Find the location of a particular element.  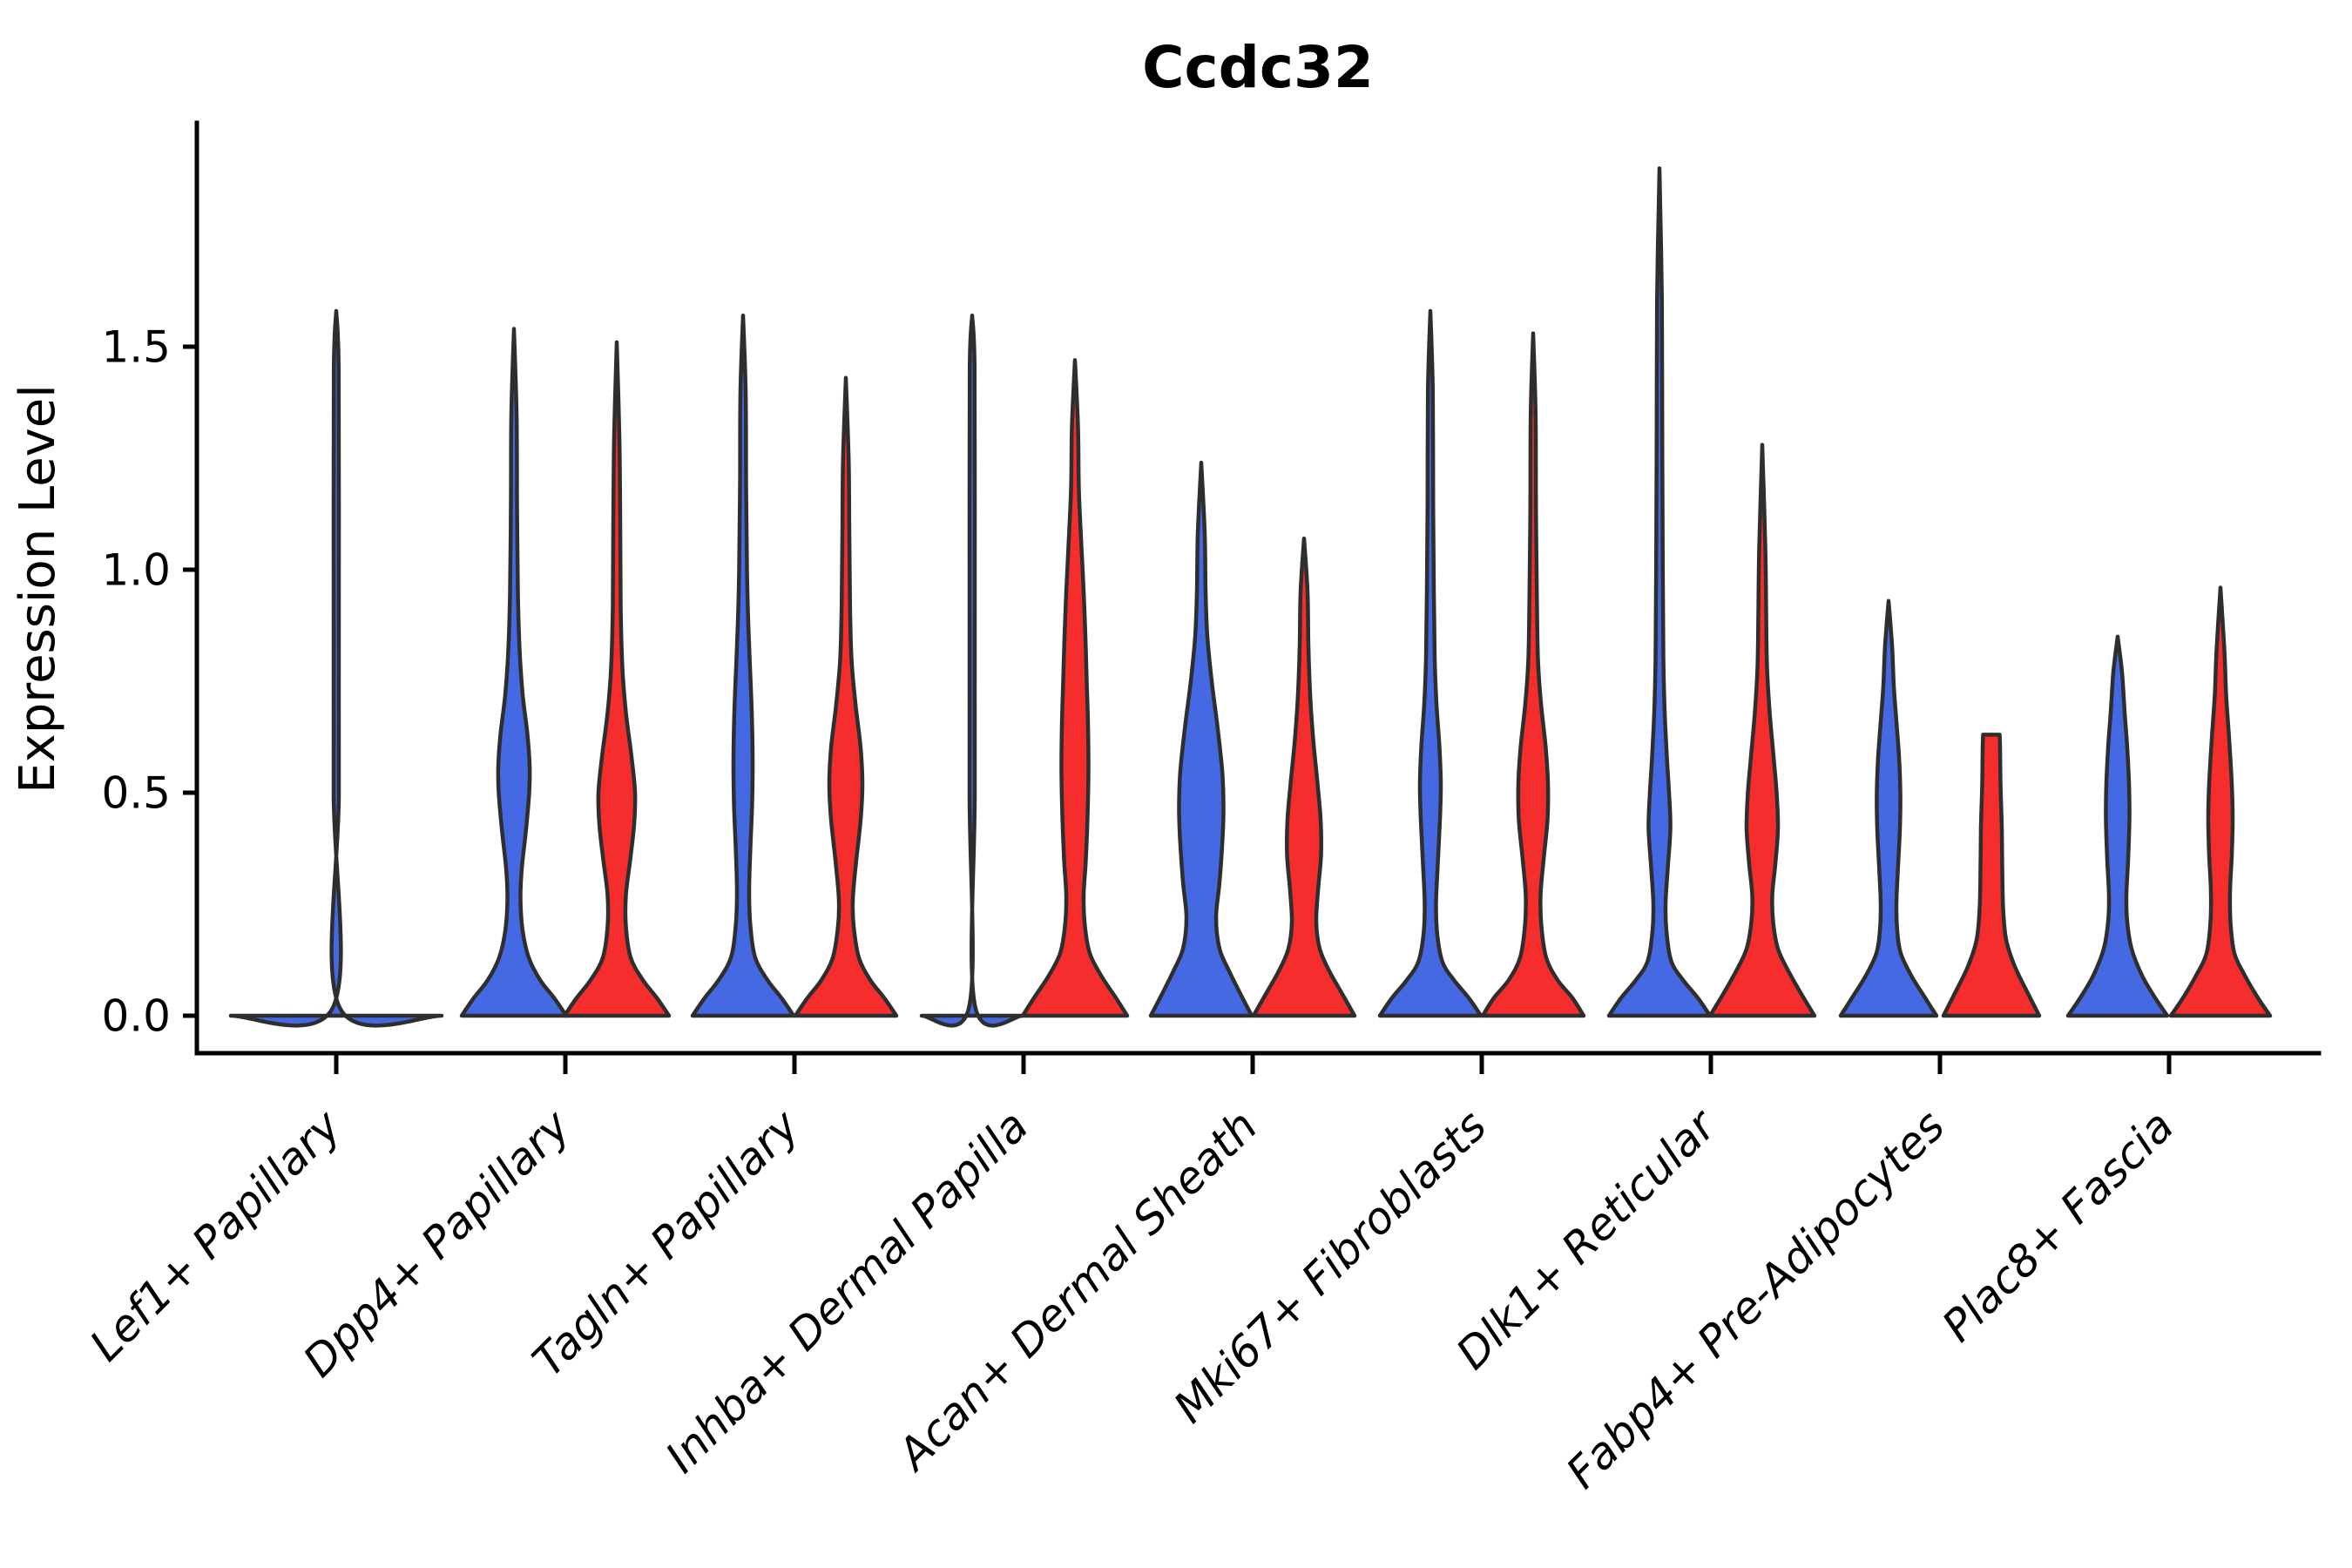

violin-plac8-fascia-red is located at coordinates (2220, 801).